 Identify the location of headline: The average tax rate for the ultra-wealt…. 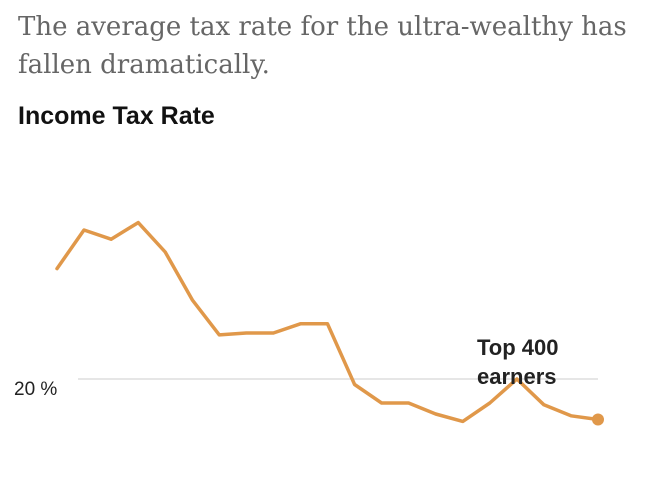
(322, 46).